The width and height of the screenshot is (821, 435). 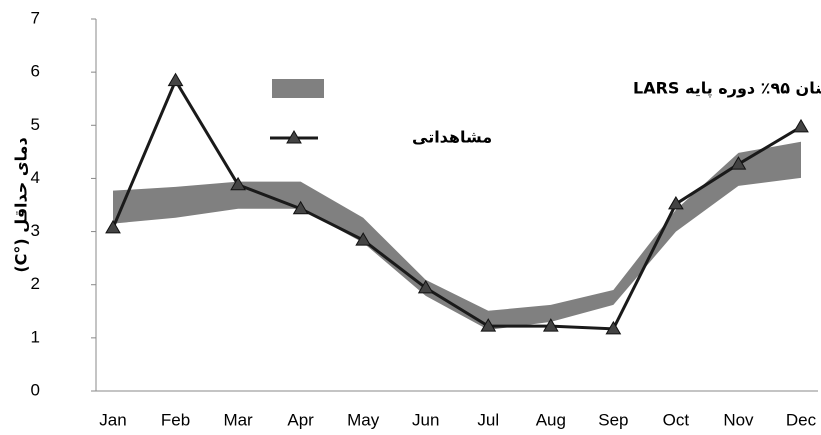 I want to click on y-tick-label: 5, so click(x=35, y=124).